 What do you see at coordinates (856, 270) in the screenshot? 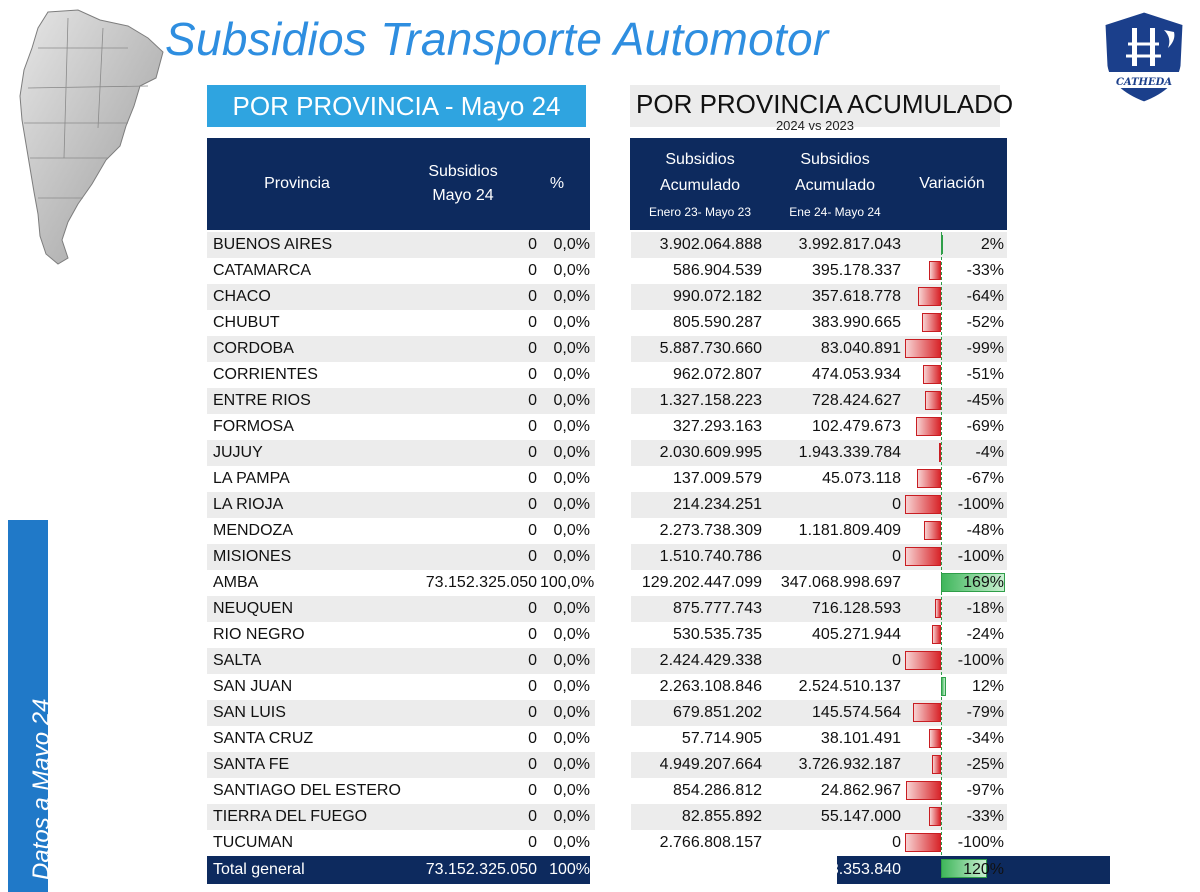
I see `cell-acumulado-2024: 395.178.337` at bounding box center [856, 270].